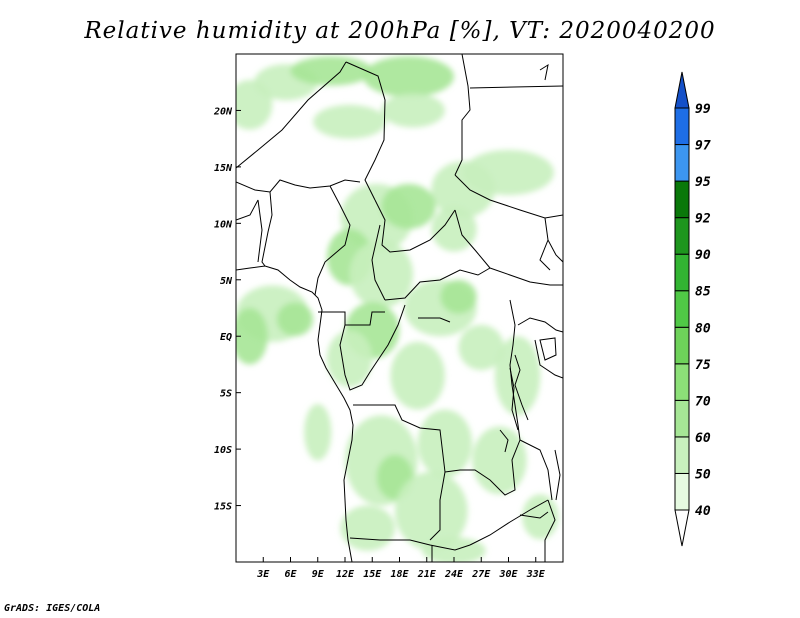 This screenshot has height=618, width=800. I want to click on colorbar-label: 92, so click(703, 219).